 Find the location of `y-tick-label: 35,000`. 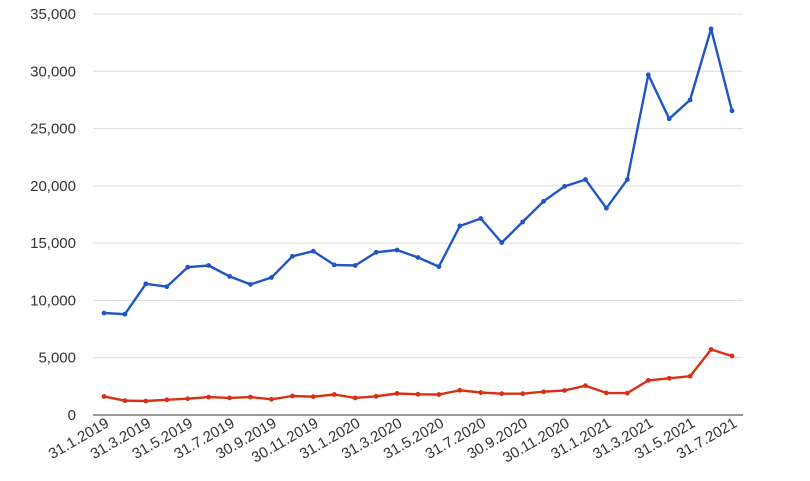

y-tick-label: 35,000 is located at coordinates (53, 14).